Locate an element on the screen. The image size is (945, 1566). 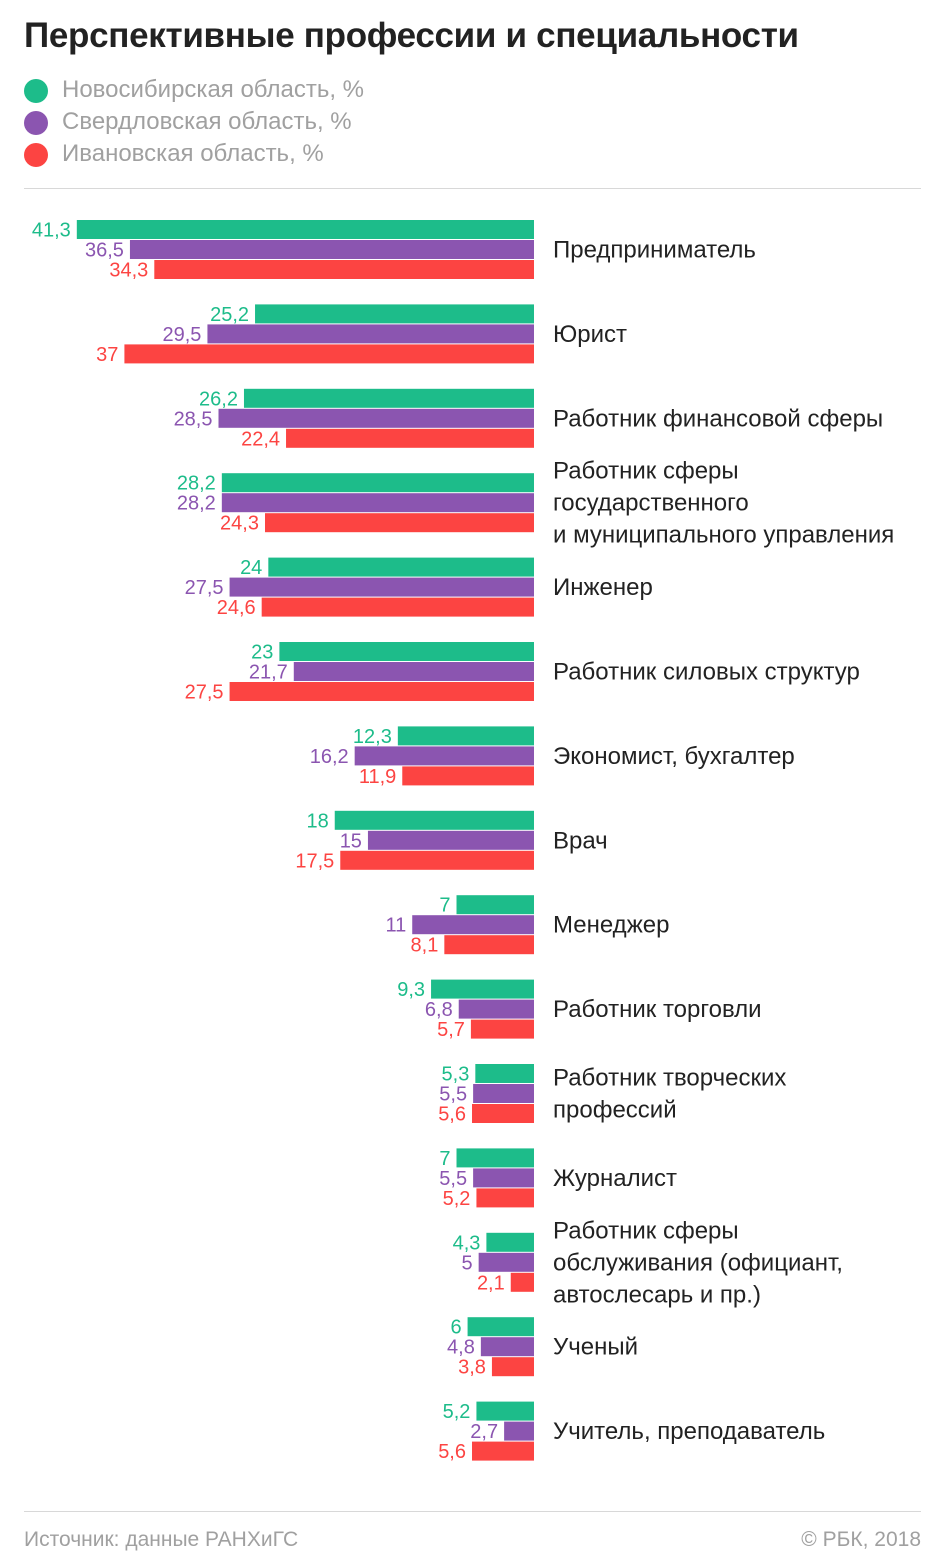
category-group: 25,2 29,5 37 Юрист is located at coordinates (361, 335).